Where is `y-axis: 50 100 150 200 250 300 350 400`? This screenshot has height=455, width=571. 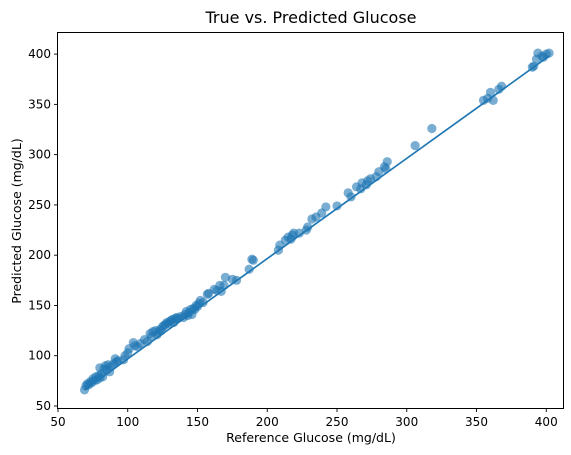 y-axis: 50 100 150 200 250 300 350 400 is located at coordinates (43, 230).